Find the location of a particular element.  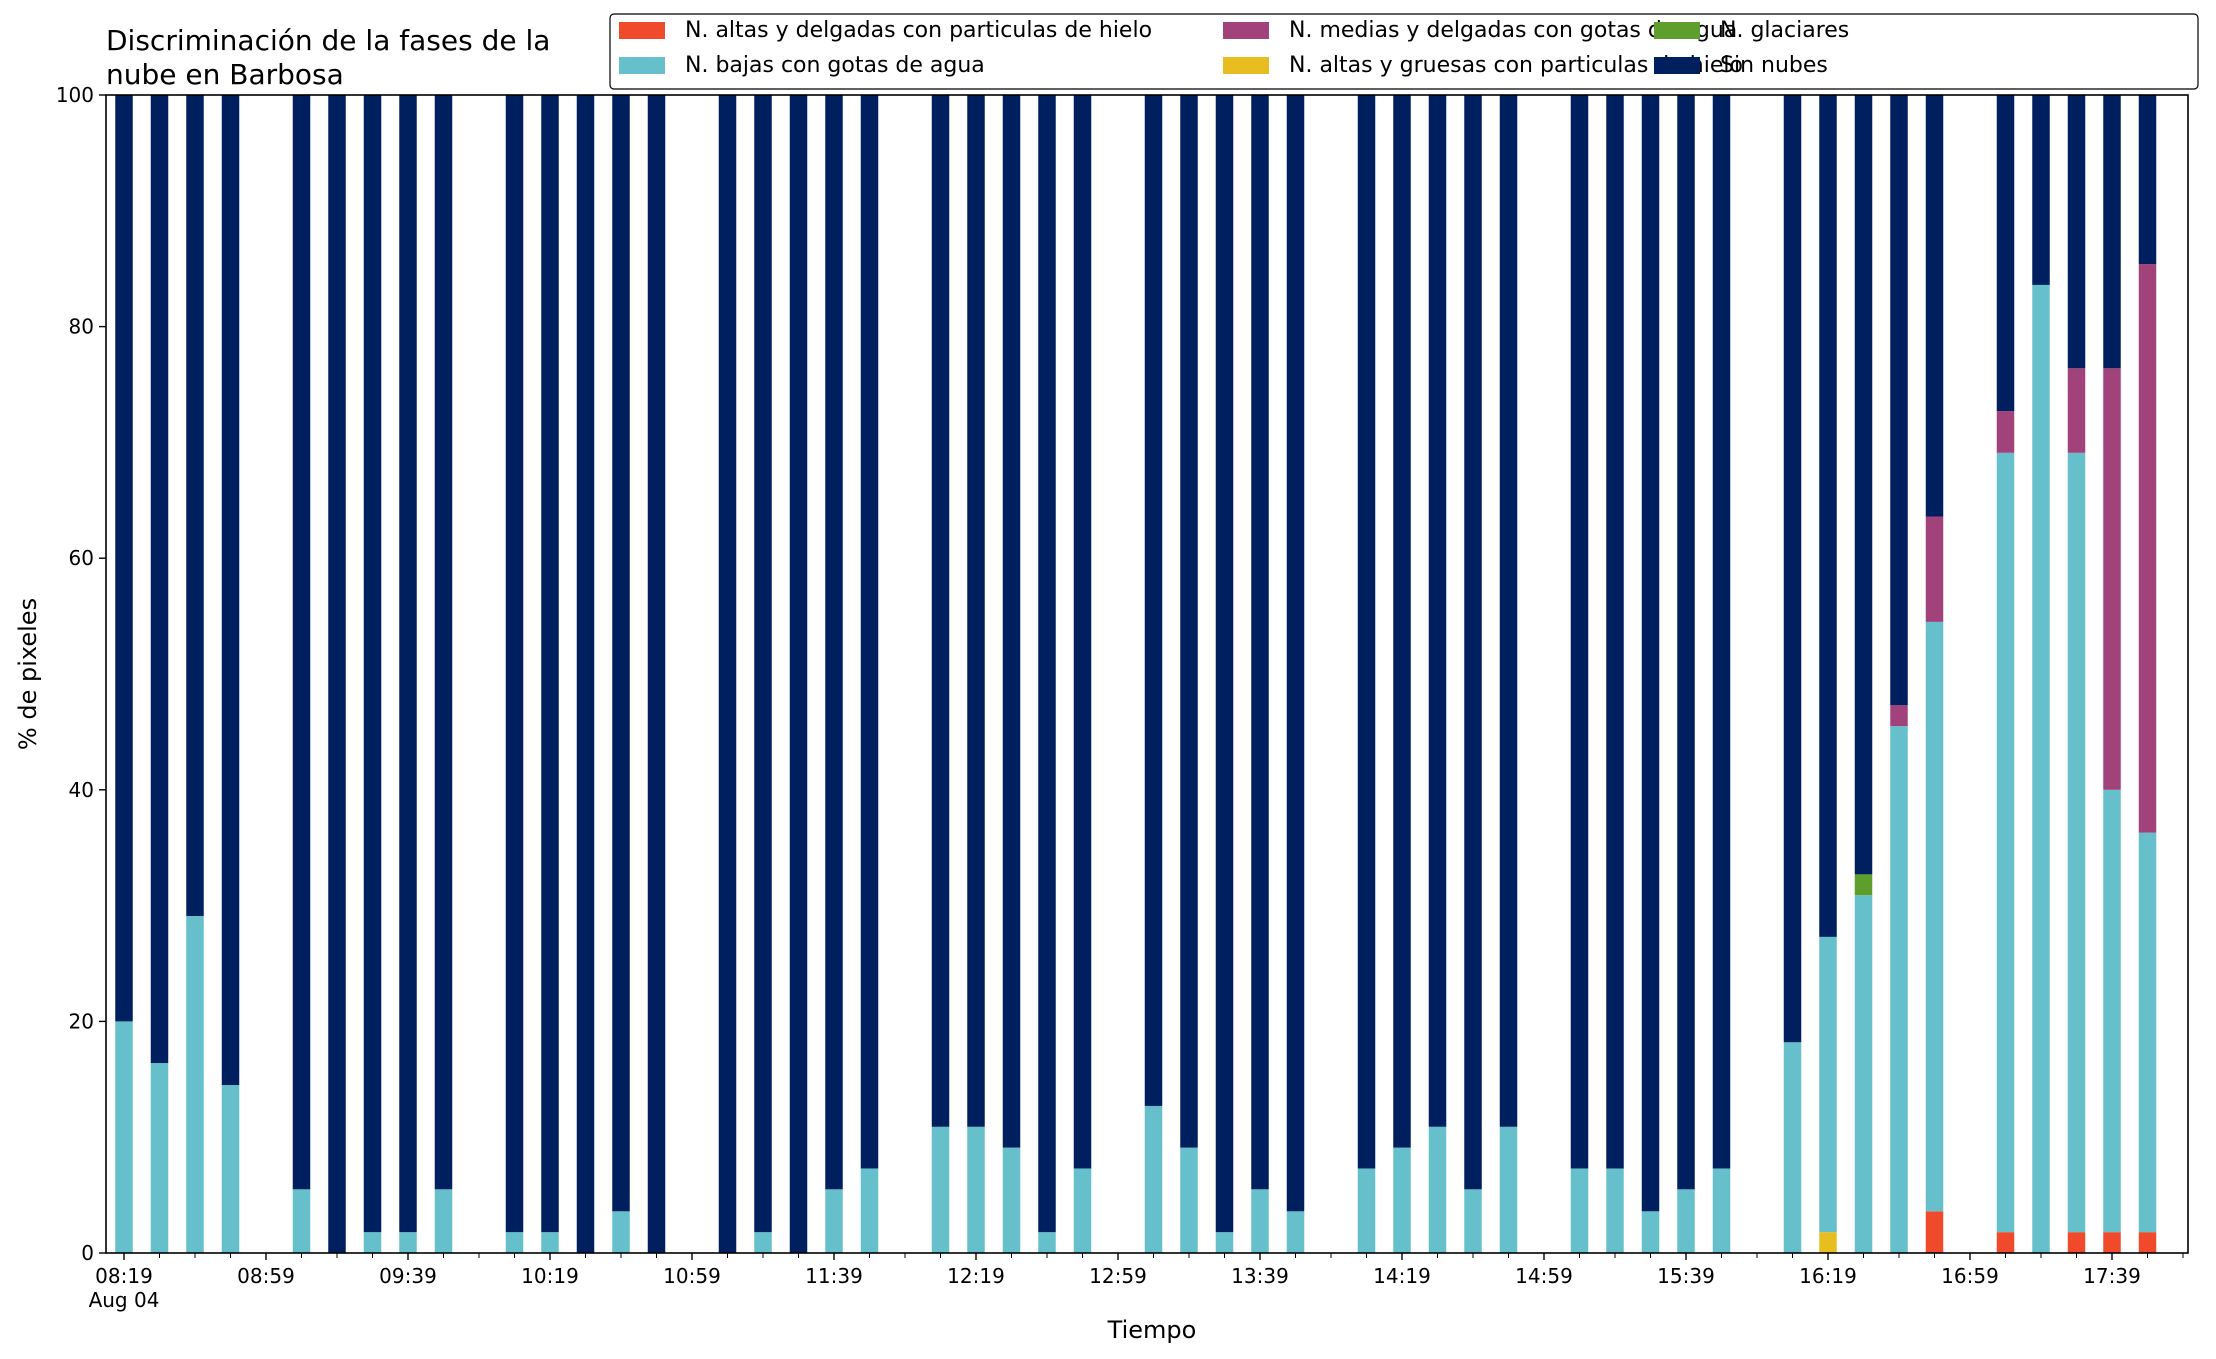

x-tick-label: 11:39 is located at coordinates (834, 1276).